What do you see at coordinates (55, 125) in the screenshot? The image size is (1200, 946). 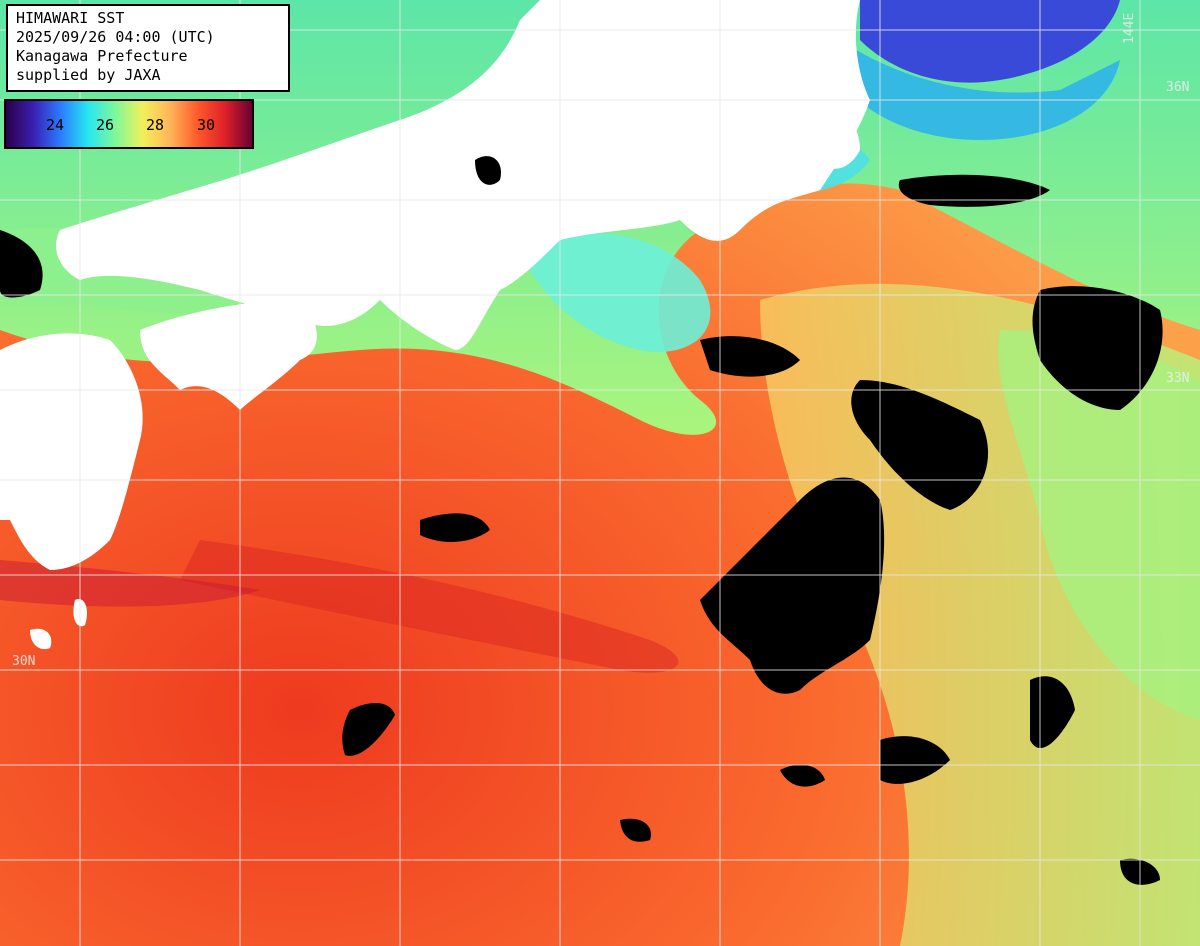 I see `legend-tick-24: 24` at bounding box center [55, 125].